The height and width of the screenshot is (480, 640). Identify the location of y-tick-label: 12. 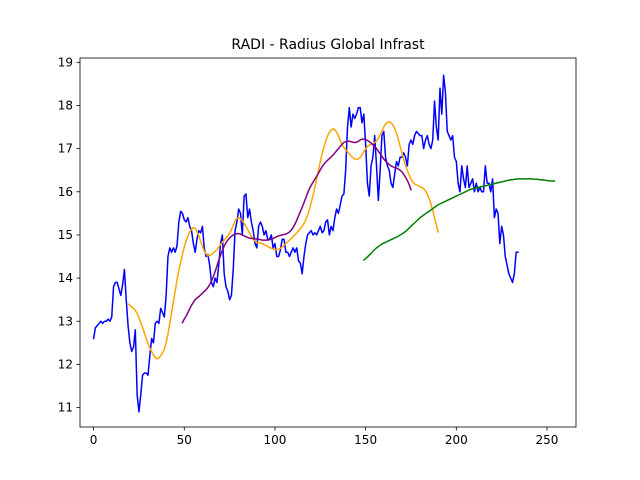
(65, 364).